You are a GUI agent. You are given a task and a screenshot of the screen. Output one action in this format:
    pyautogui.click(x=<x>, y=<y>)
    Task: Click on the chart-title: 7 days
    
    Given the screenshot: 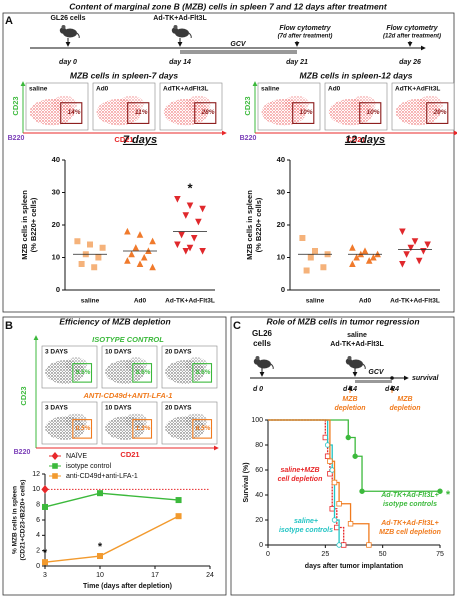 What is the action you would take?
    pyautogui.click(x=140, y=140)
    